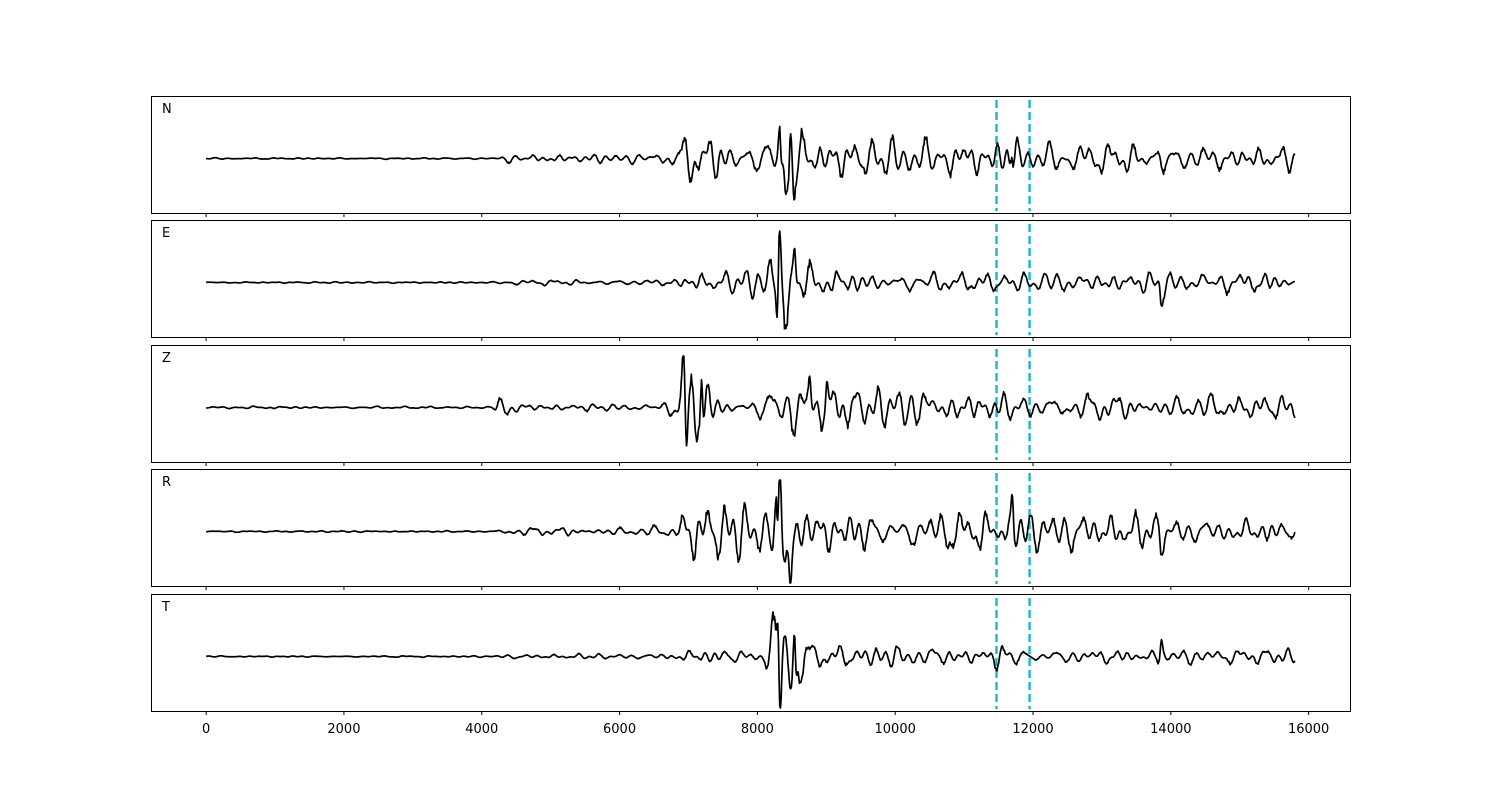 Image resolution: width=1500 pixels, height=800 pixels. What do you see at coordinates (1308, 729) in the screenshot?
I see `x-tick-label: 16000` at bounding box center [1308, 729].